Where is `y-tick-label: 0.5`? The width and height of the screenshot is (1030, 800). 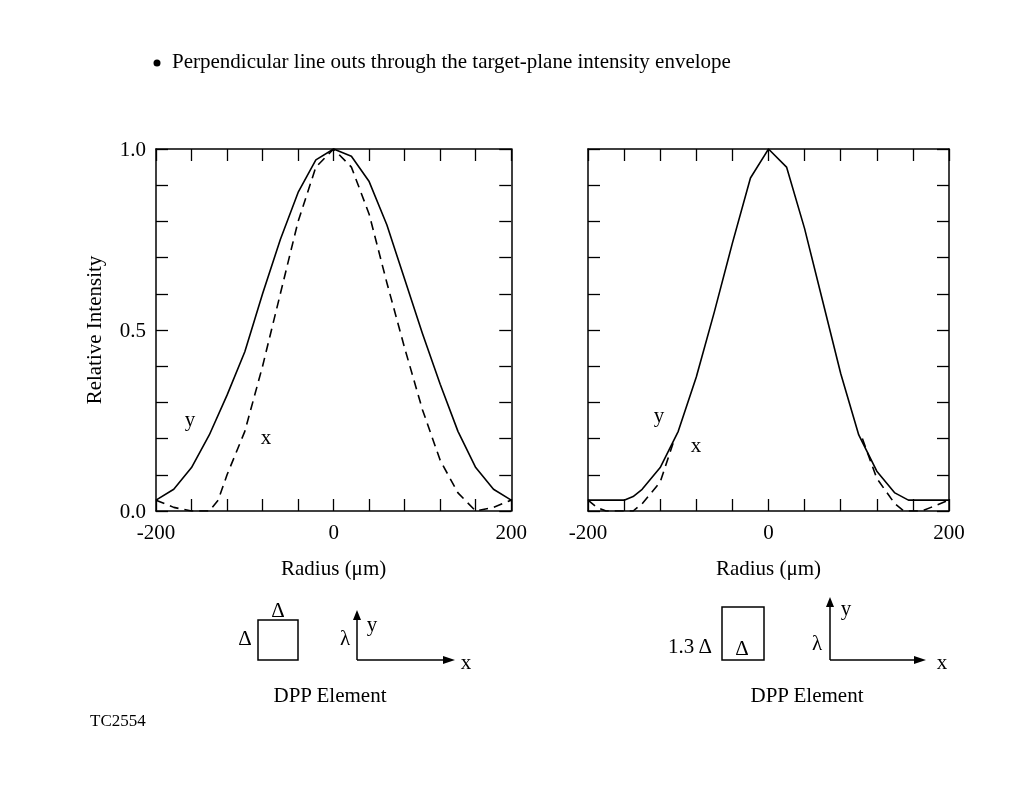
y-tick-label: 0.5 is located at coordinates (132, 330).